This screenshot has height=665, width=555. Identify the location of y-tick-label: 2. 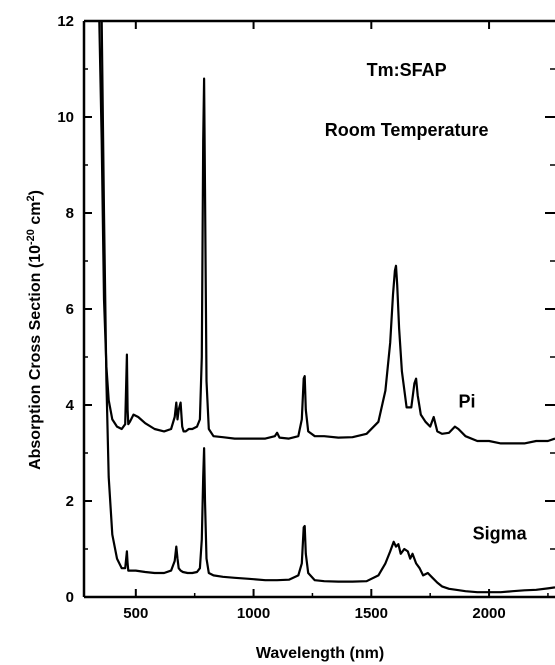
(70, 501).